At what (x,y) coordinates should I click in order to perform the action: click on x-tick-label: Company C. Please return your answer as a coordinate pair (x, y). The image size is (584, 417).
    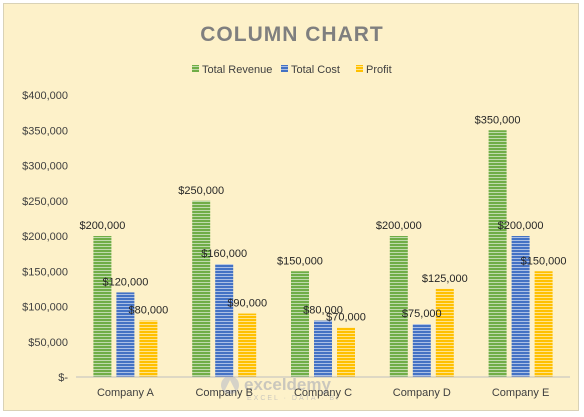
    Looking at the image, I should click on (323, 393).